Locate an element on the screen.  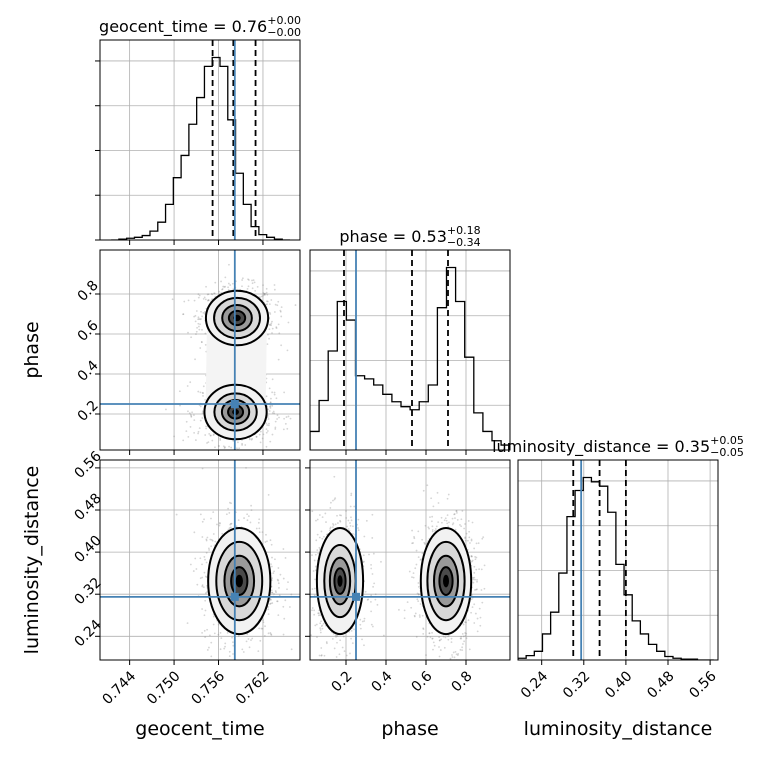
title-text: geocent_time = 0.76 is located at coordinates (183, 27).